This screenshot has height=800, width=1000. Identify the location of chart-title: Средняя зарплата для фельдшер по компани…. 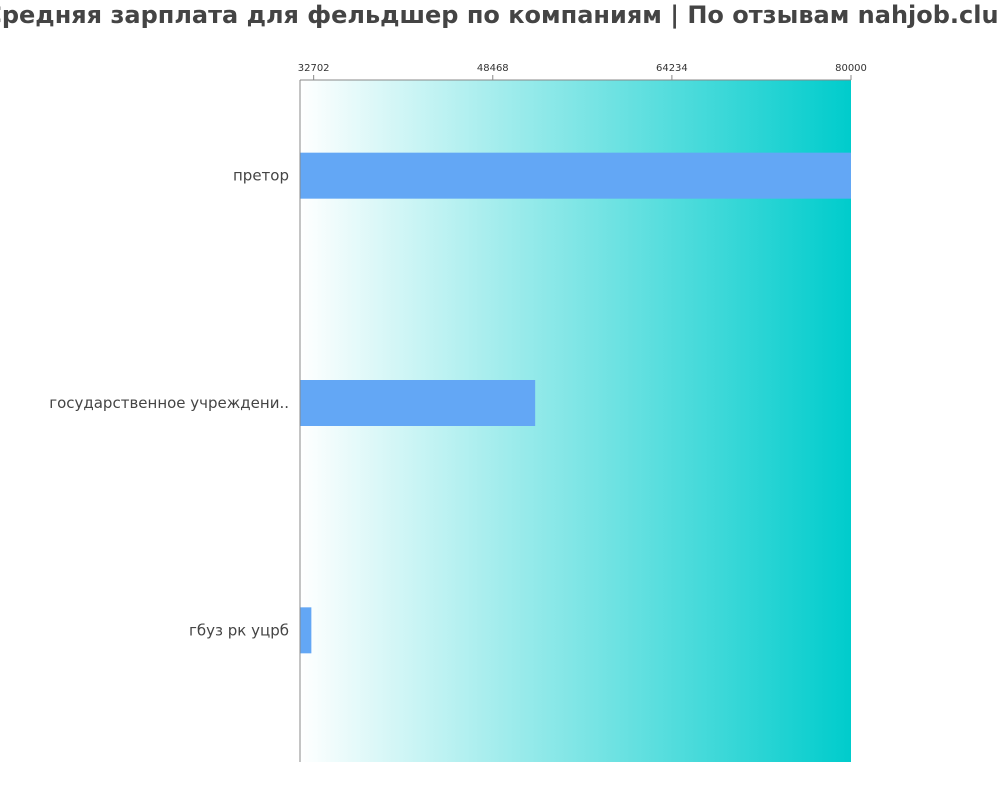
(500, 15).